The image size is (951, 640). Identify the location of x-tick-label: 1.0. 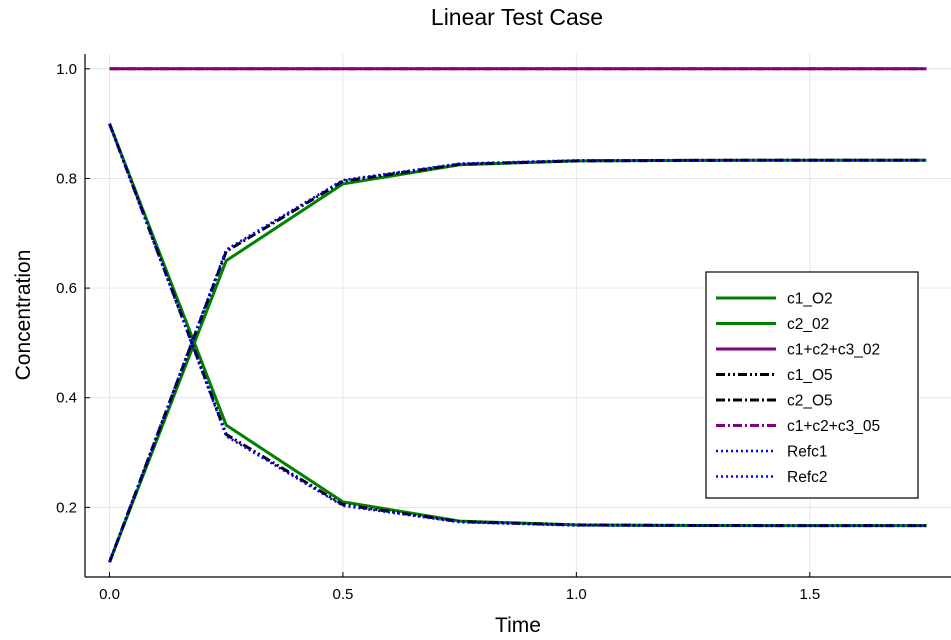
(576, 594).